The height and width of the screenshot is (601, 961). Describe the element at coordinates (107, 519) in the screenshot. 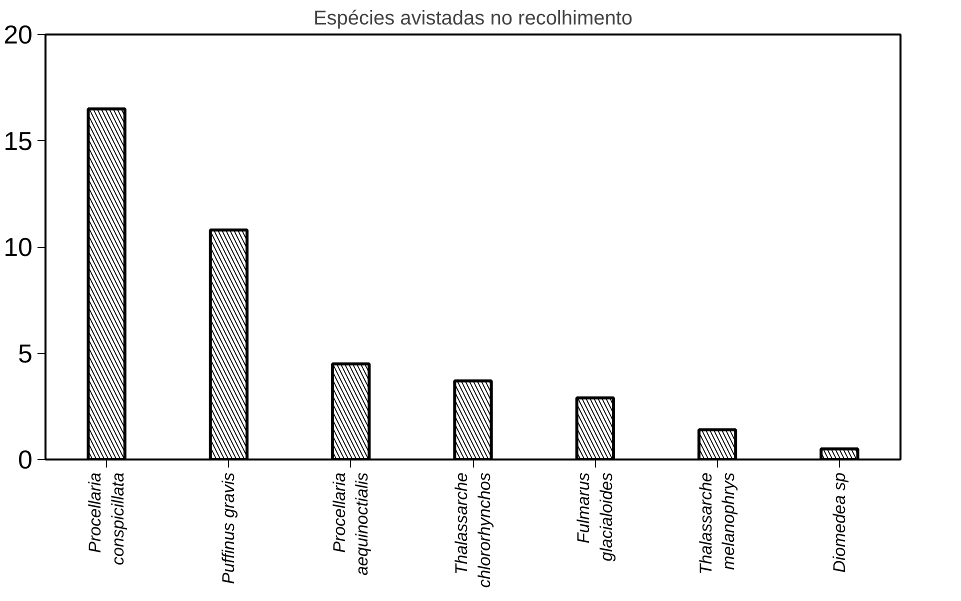

I see `x-tick-label: Procellaria conspicillata` at that location.